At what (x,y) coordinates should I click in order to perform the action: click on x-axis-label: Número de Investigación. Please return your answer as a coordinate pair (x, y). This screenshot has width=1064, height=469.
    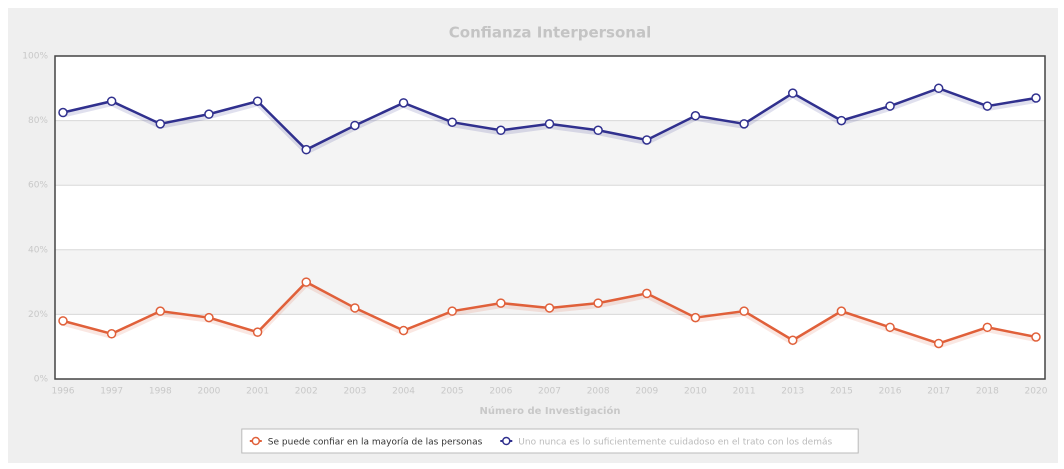
    Looking at the image, I should click on (550, 411).